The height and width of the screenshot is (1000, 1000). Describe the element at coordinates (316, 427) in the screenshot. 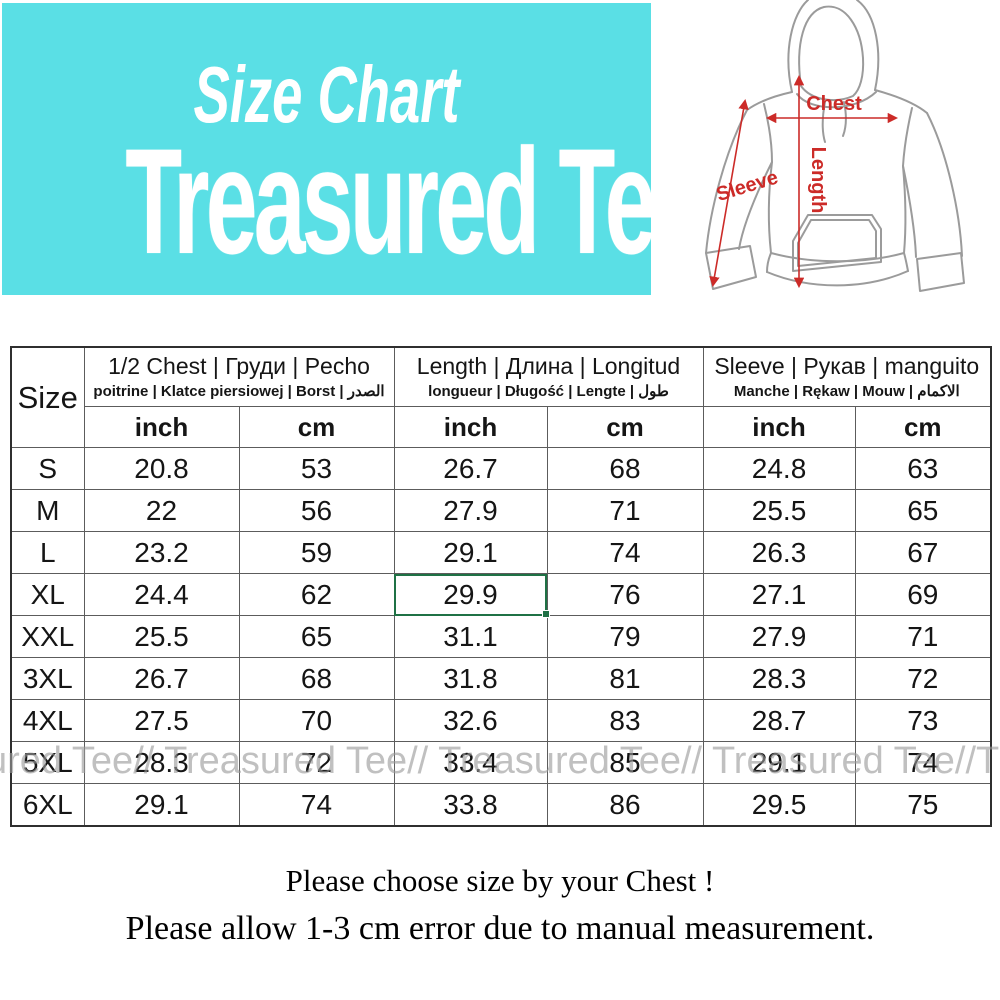

I see `unit-header-chest-cm: cm` at that location.